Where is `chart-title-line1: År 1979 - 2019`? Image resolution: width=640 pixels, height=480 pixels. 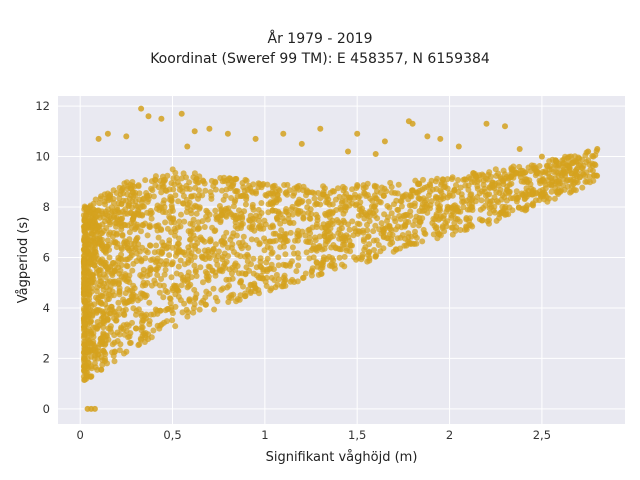 chart-title-line1: År 1979 - 2019 is located at coordinates (320, 39).